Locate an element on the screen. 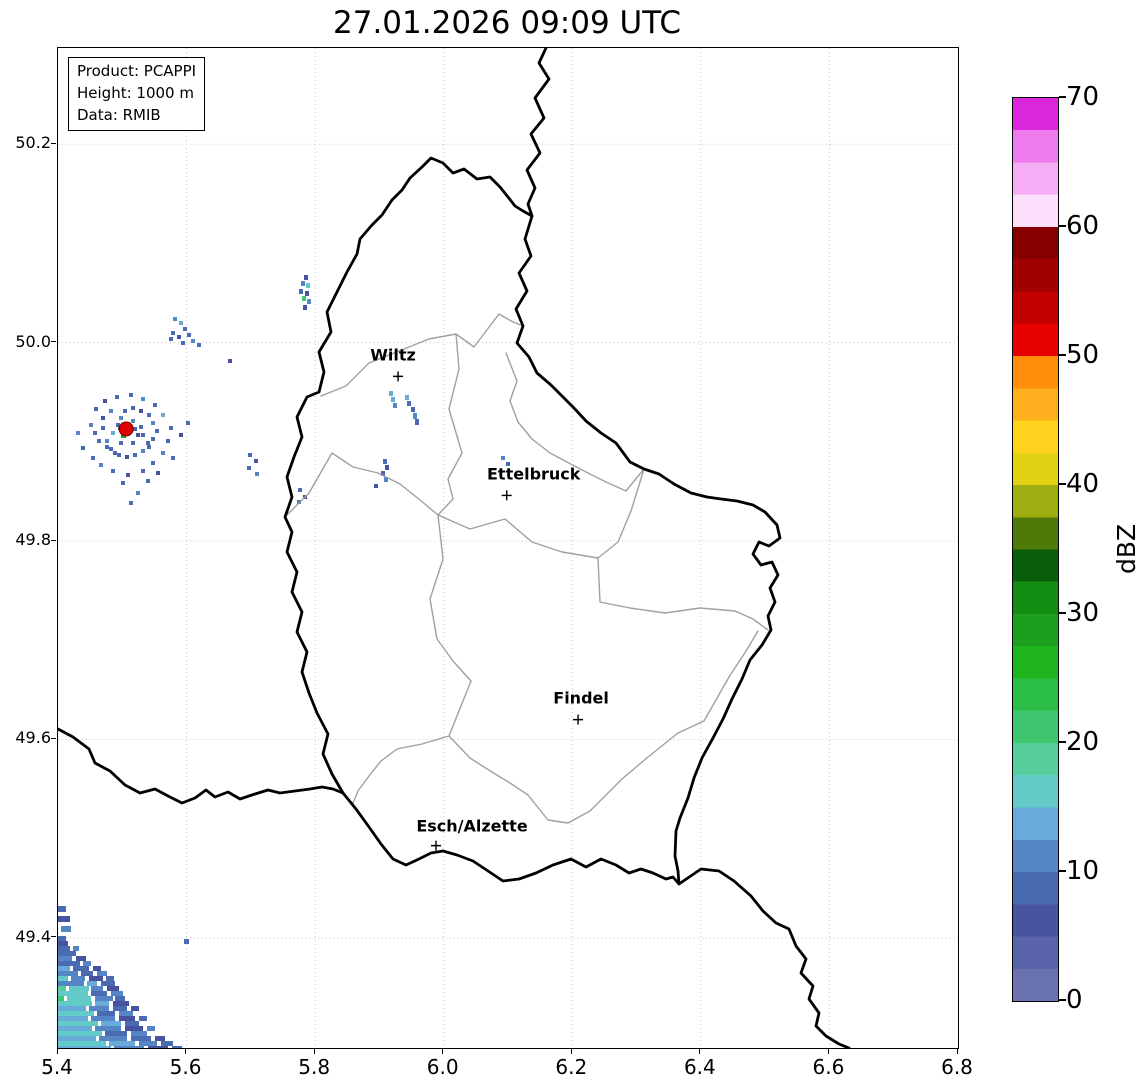  x-tick-label: 6.8 is located at coordinates (957, 1067).